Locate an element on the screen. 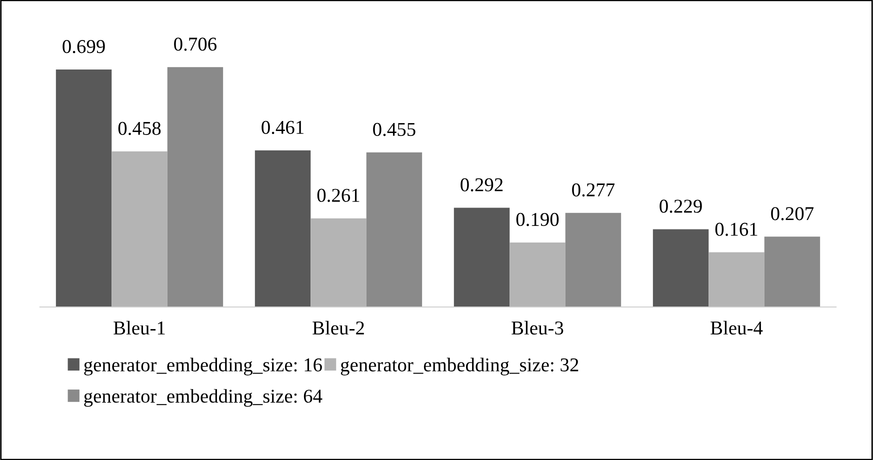 This screenshot has height=460, width=873. x-tick-label: Bleu-2 is located at coordinates (338, 327).